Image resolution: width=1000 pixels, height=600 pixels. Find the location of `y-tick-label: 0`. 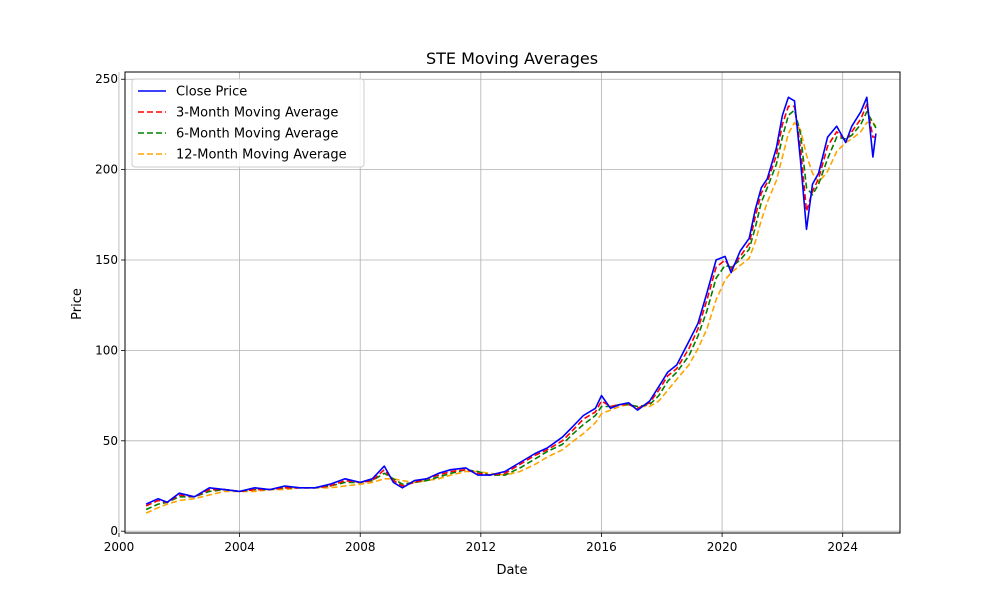

y-tick-label: 0 is located at coordinates (114, 531).